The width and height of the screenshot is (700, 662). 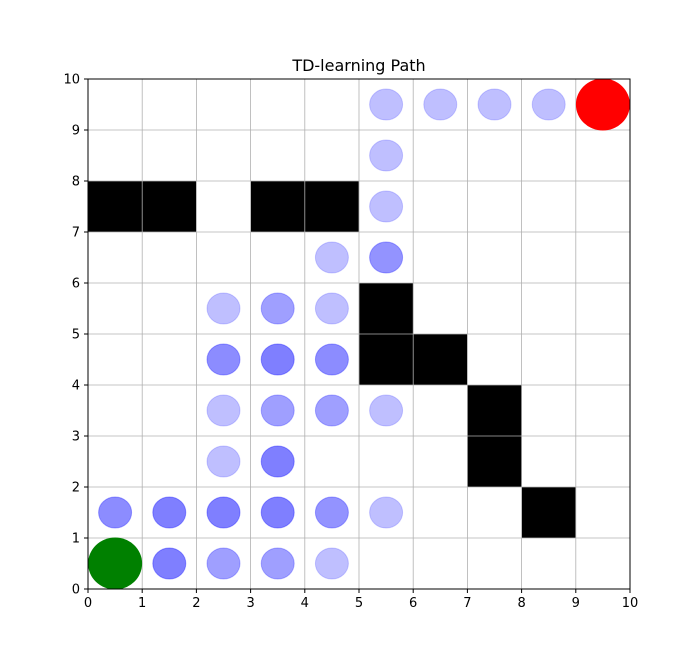 I want to click on y-tick-label: 5, so click(x=76, y=335).